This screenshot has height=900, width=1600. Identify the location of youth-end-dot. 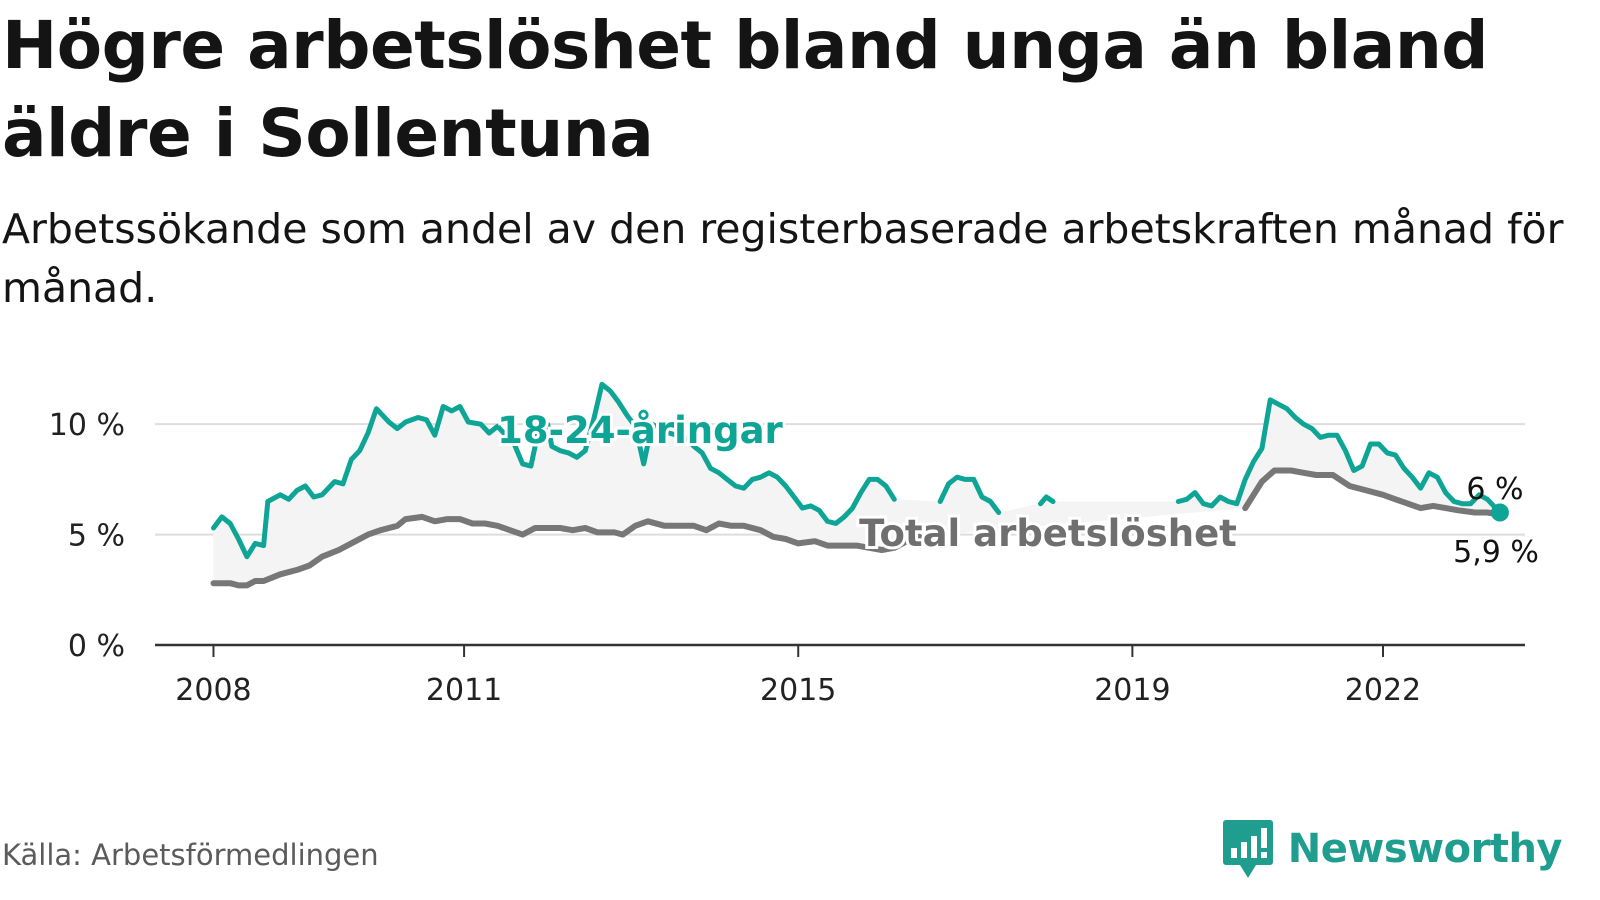
(1499, 512).